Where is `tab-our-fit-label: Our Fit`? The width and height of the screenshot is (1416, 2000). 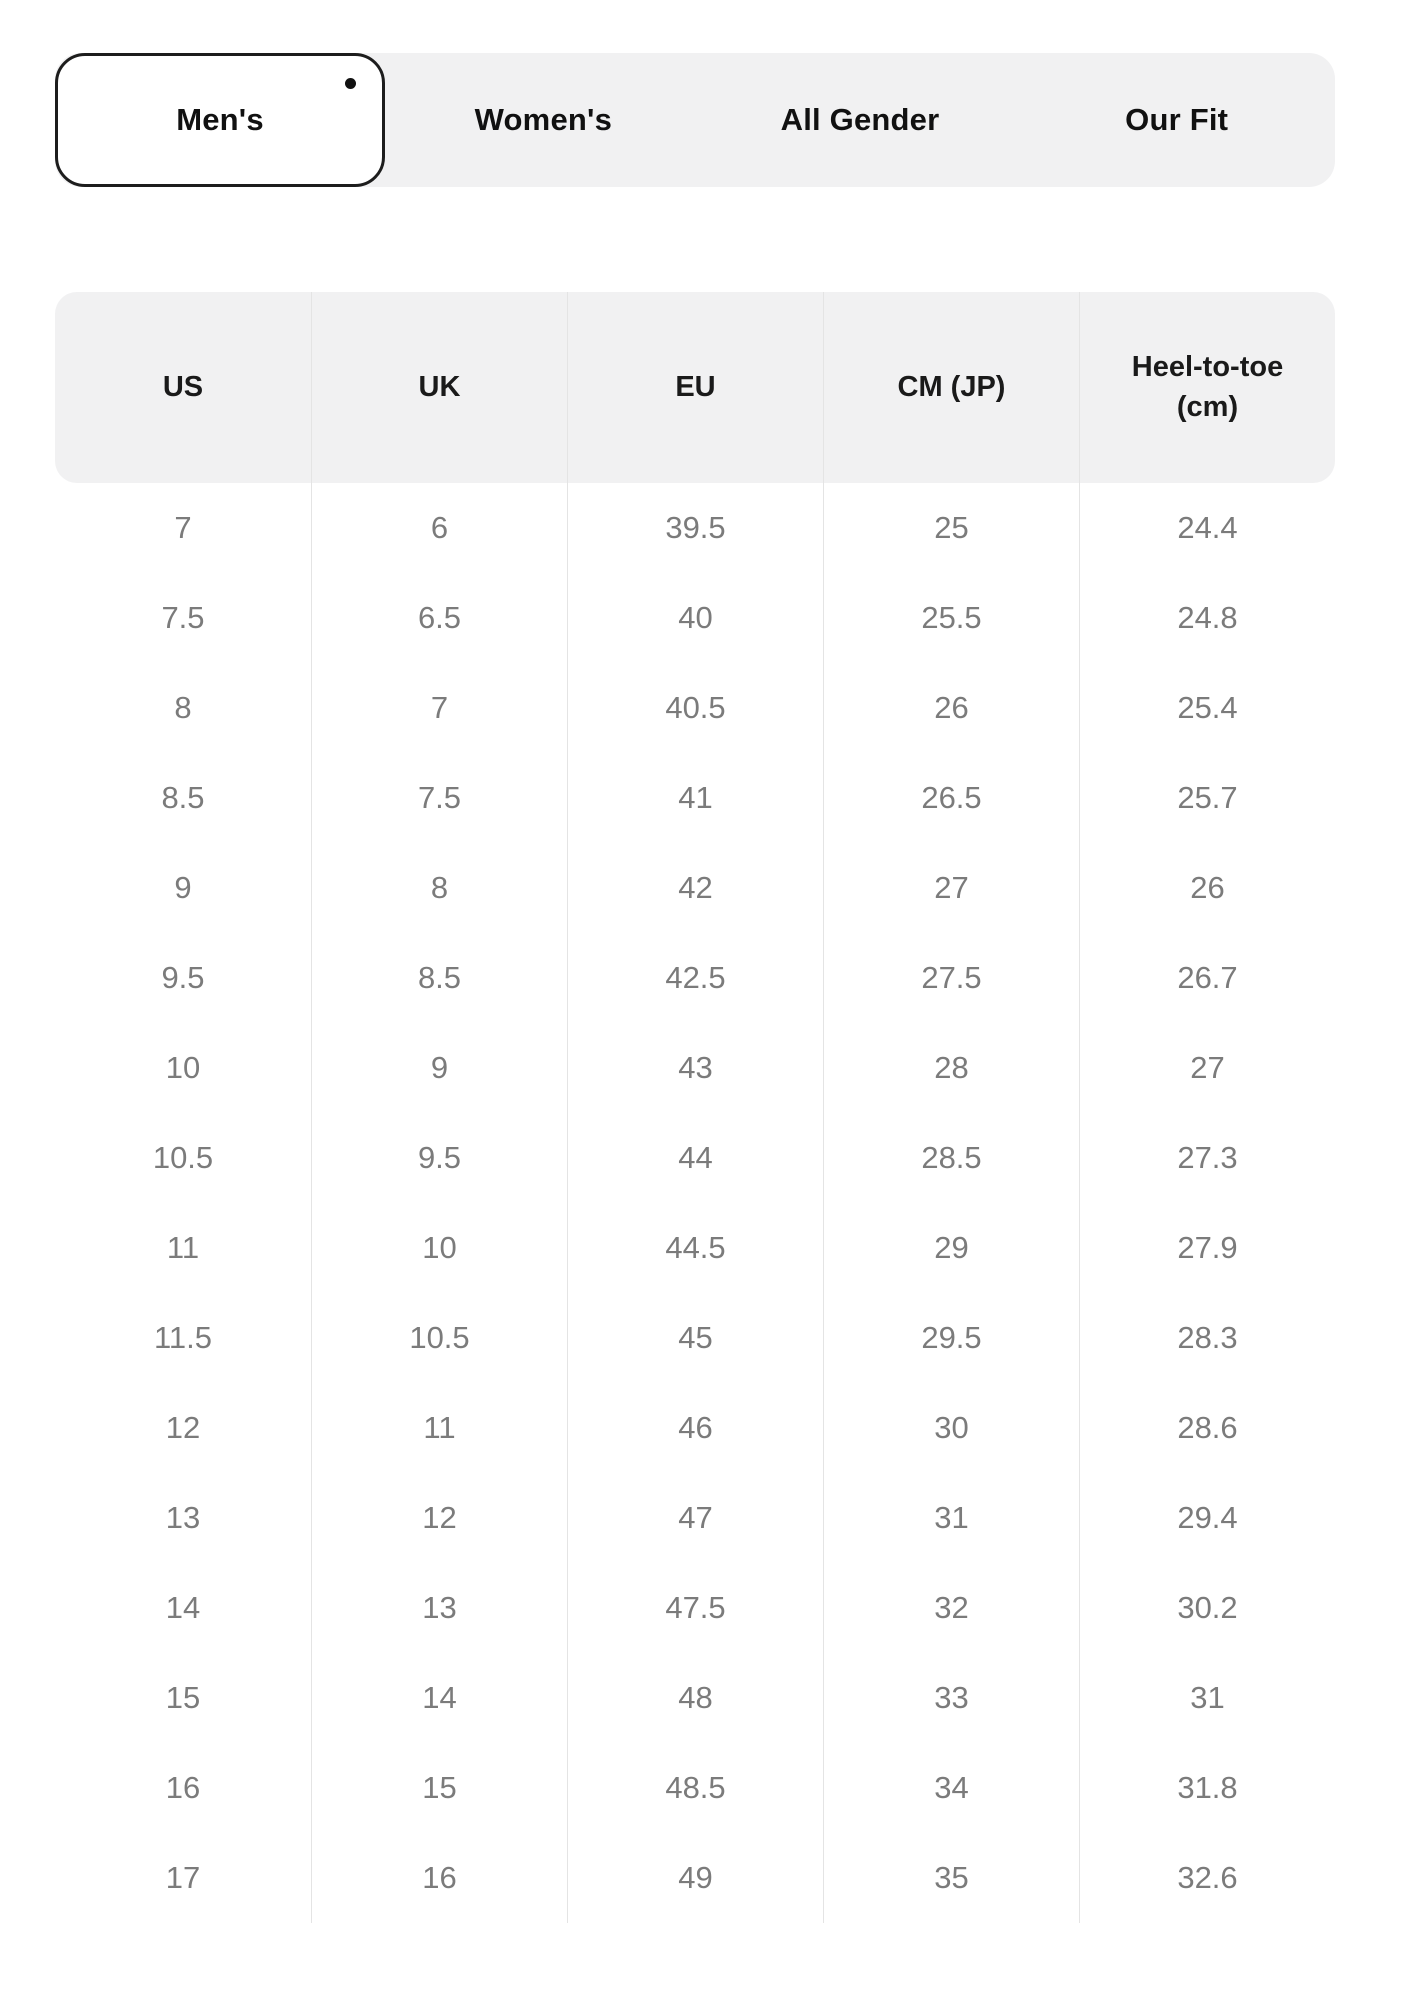
tab-our-fit-label: Our Fit is located at coordinates (1177, 119).